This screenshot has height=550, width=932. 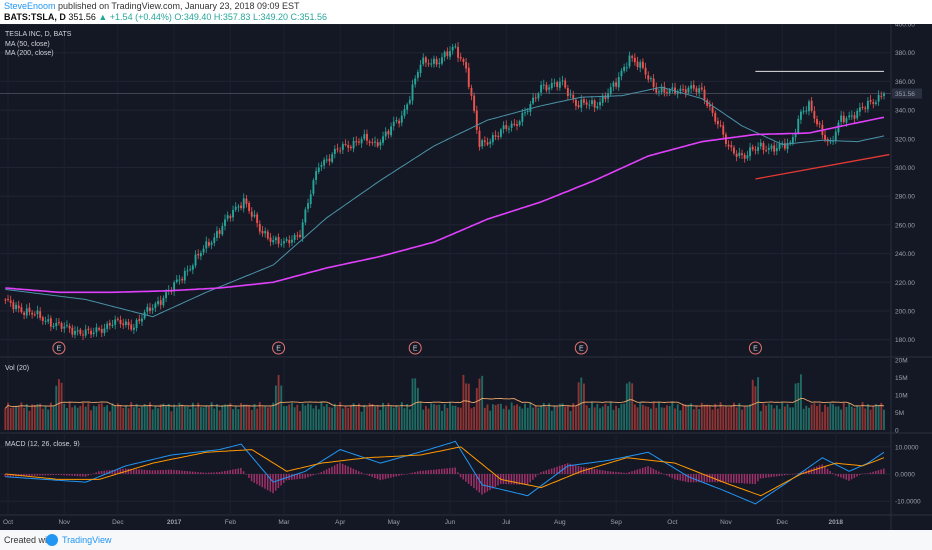 I want to click on tradingview-brand: TradingView, so click(x=87, y=540).